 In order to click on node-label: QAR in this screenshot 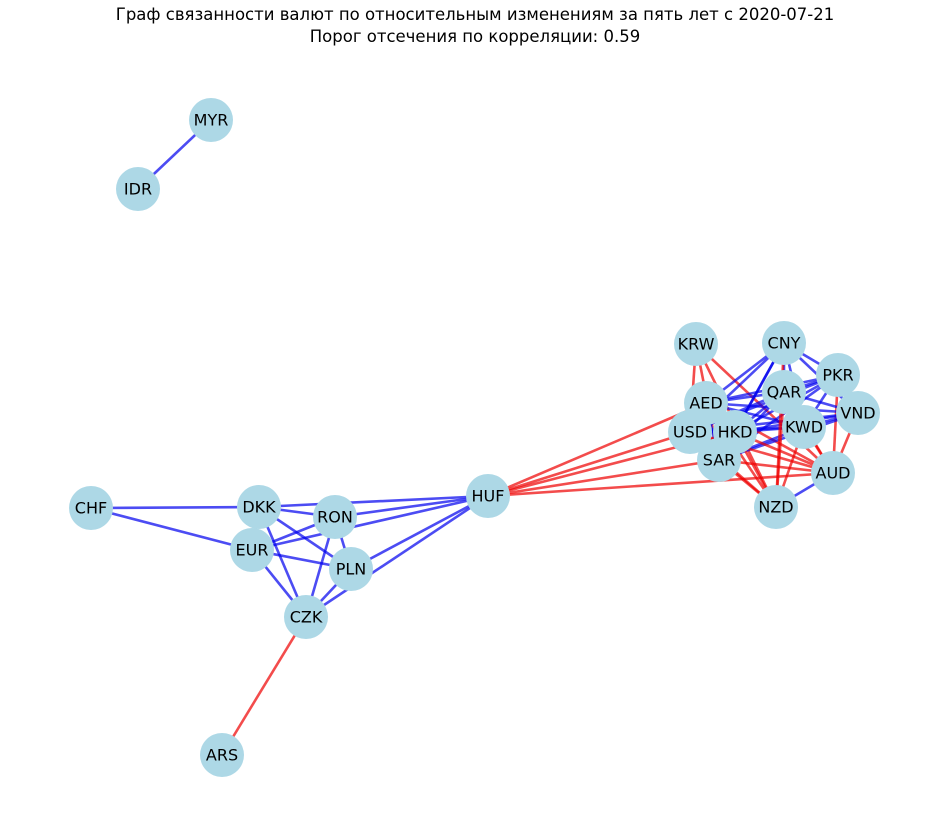, I will do `click(784, 392)`.